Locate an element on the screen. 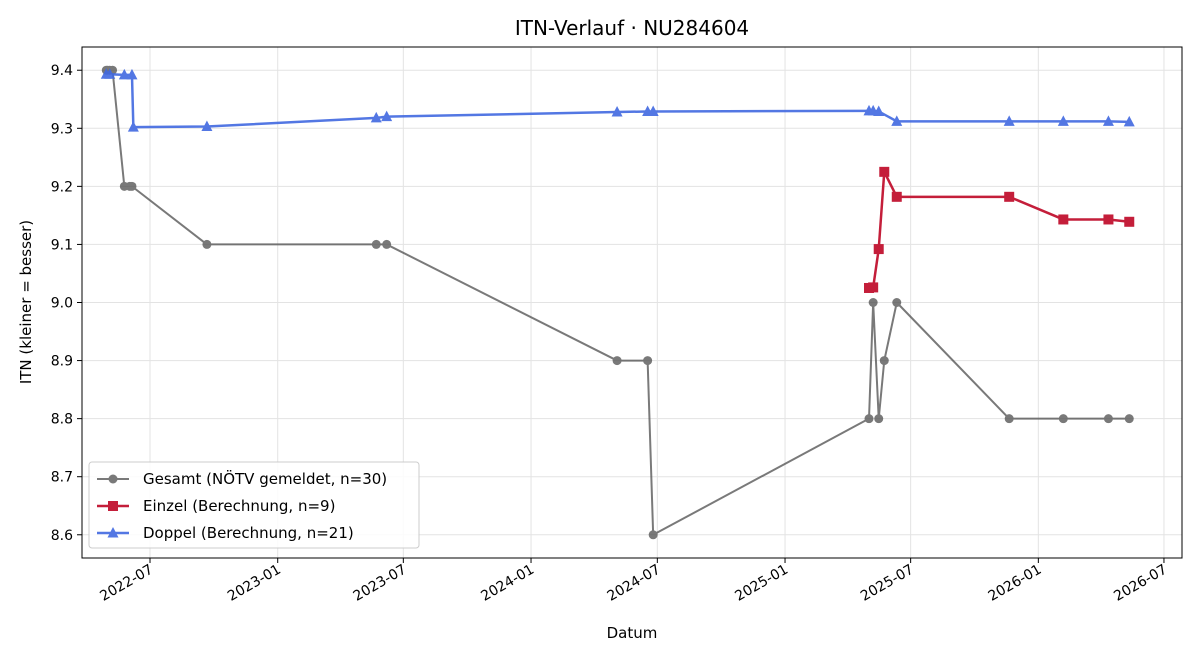  series-doppel is located at coordinates (617, 100).